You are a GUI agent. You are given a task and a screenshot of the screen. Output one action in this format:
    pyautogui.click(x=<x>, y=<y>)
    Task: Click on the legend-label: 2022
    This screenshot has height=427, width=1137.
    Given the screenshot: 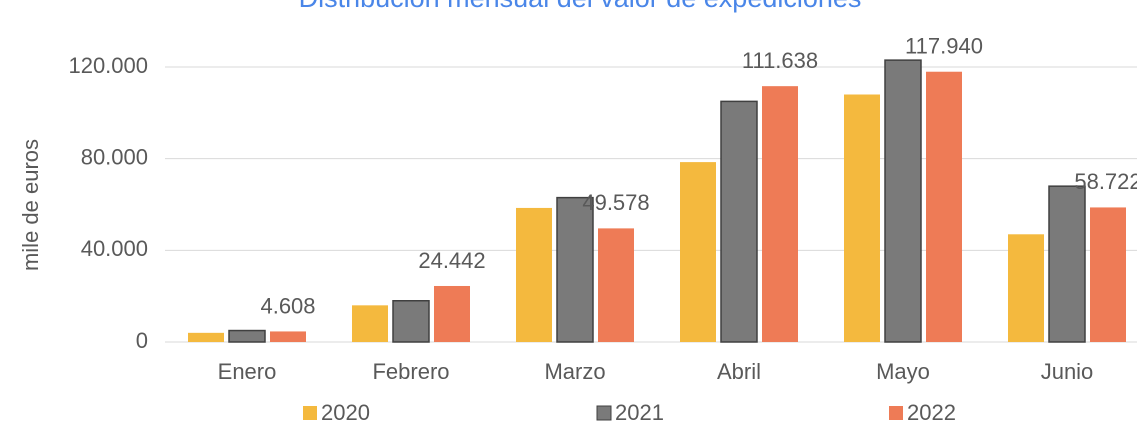 What is the action you would take?
    pyautogui.click(x=931, y=412)
    